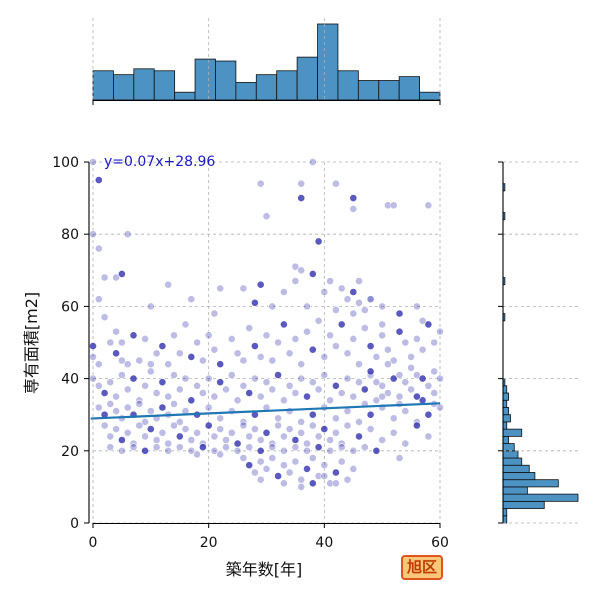  What do you see at coordinates (93, 543) in the screenshot?
I see `x-tick-label: 0` at bounding box center [93, 543].